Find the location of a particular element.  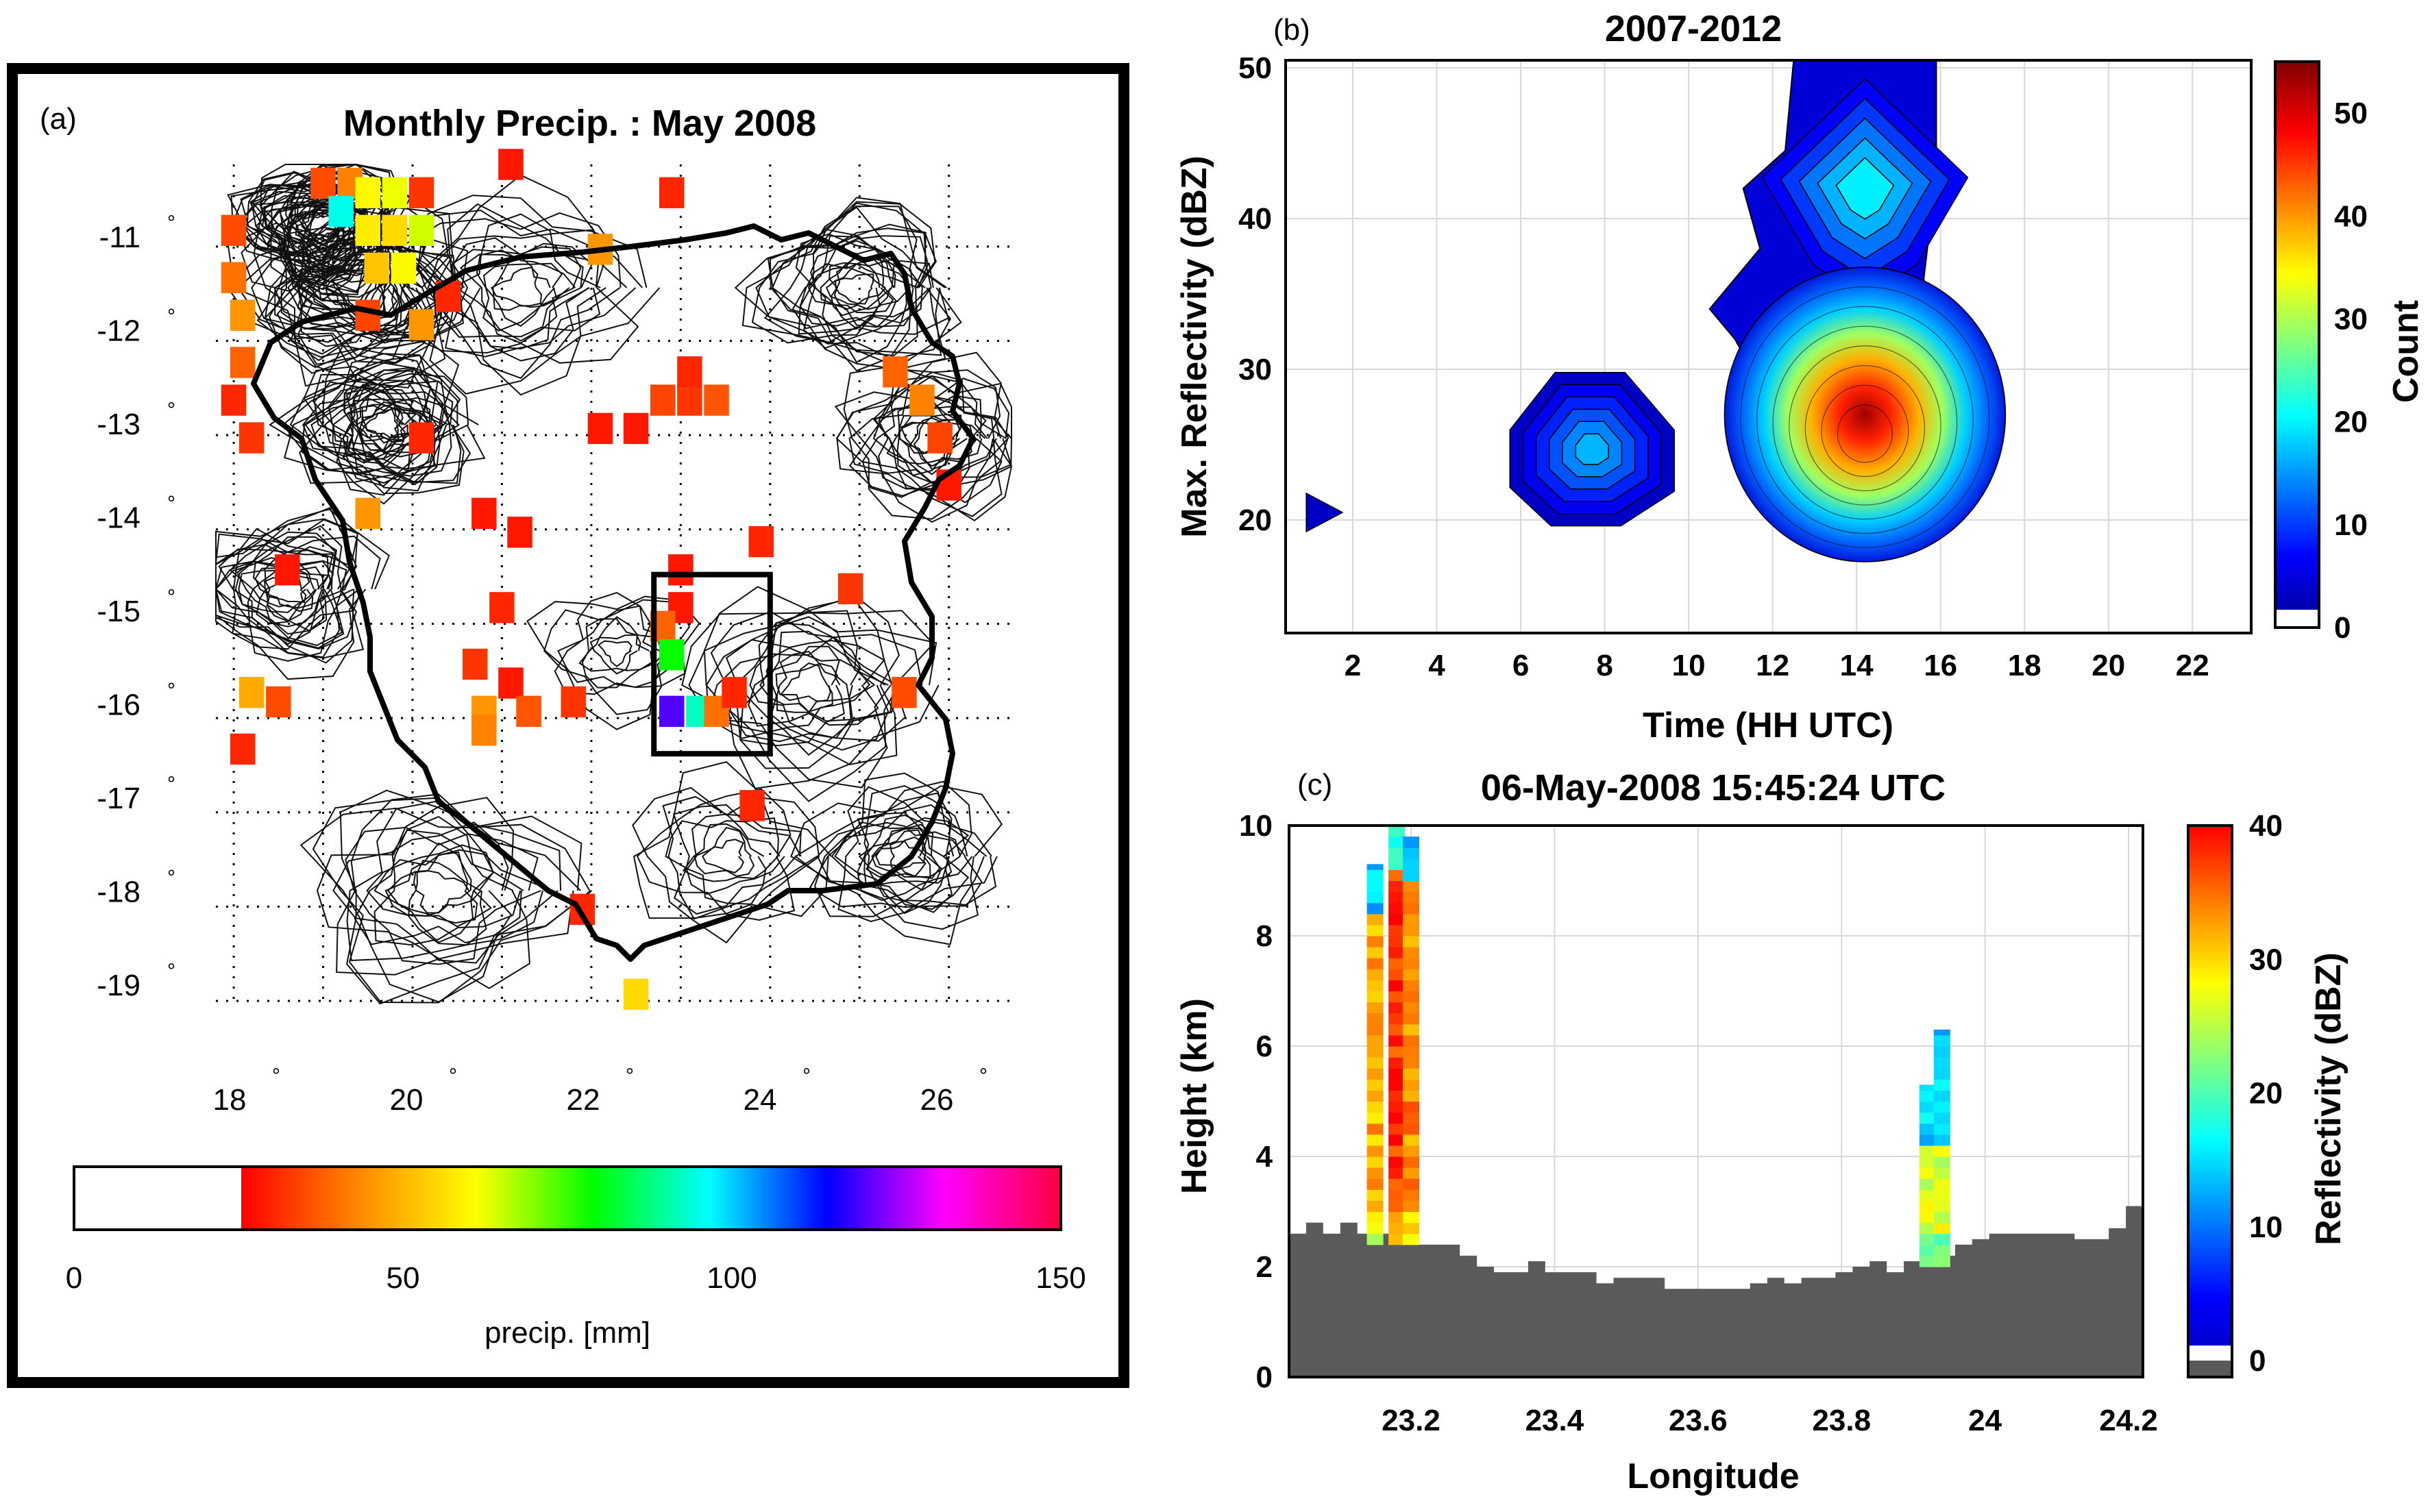

panel-c-ytick: 4 is located at coordinates (1264, 1157).